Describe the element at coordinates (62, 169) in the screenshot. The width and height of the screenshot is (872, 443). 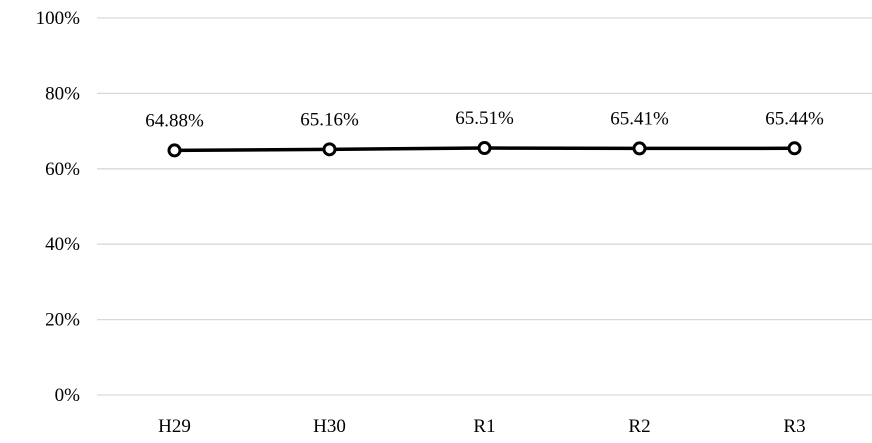
I see `y-tick-label: 60%` at that location.